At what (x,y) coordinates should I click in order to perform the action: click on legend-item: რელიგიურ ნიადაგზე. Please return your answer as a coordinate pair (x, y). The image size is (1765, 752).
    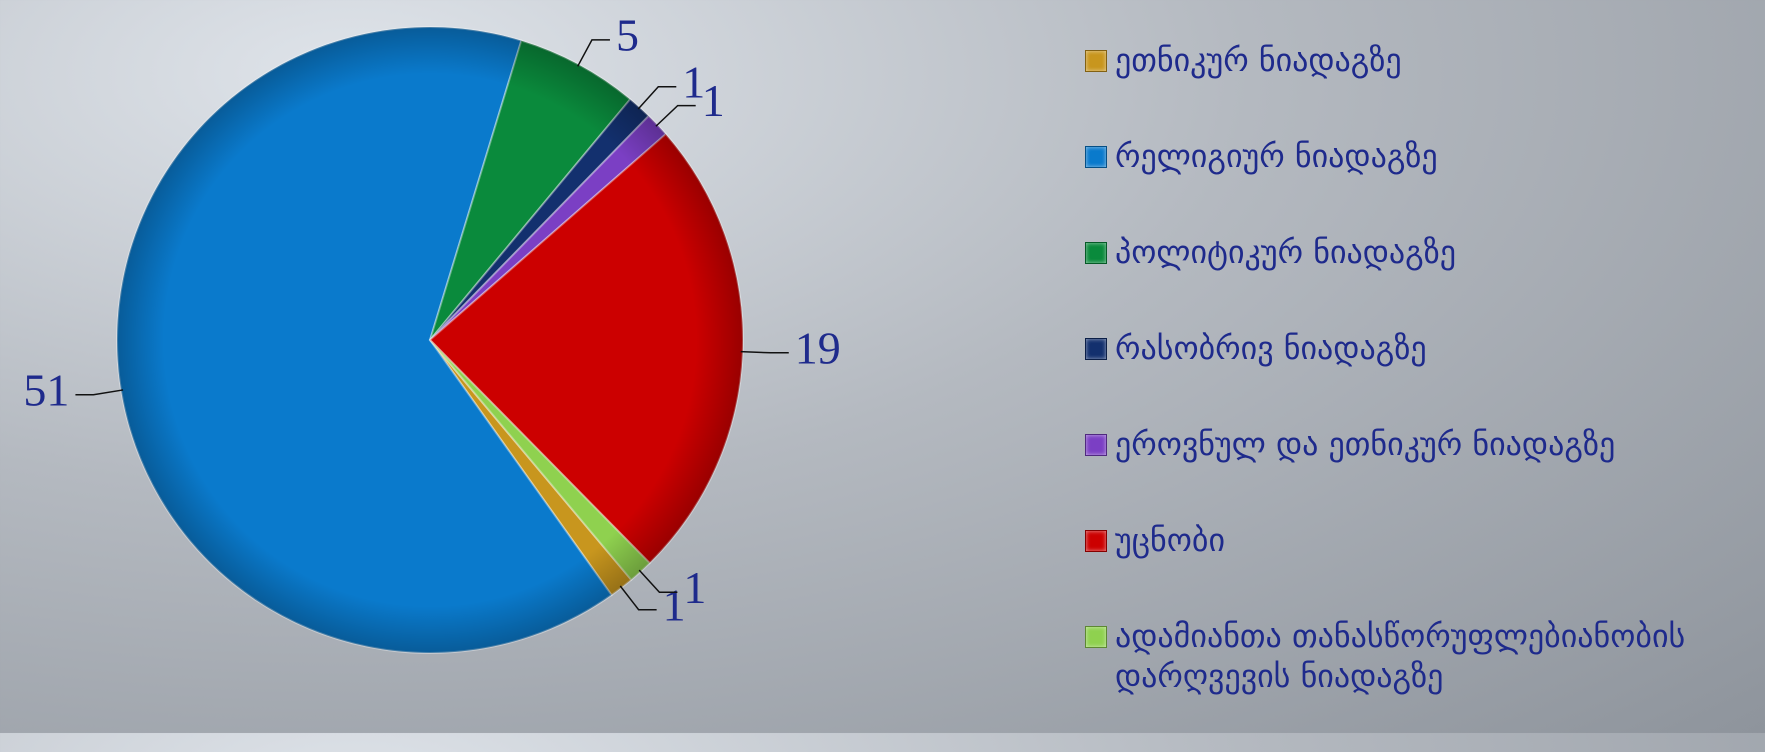
    Looking at the image, I should click on (1420, 156).